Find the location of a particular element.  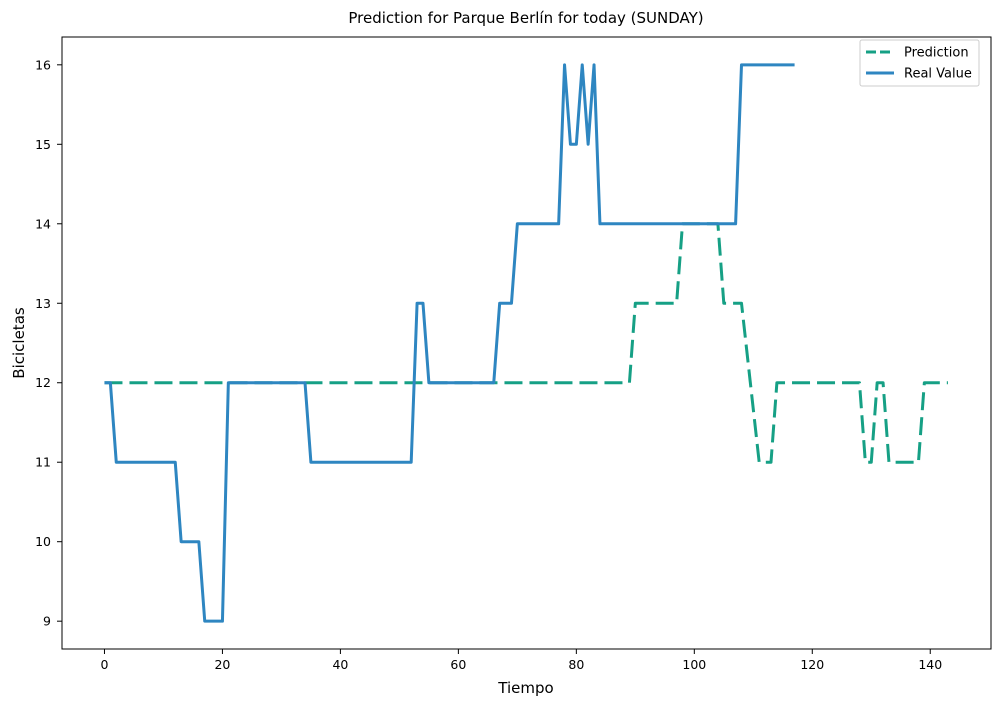

x-tick-label: 80 is located at coordinates (576, 664).